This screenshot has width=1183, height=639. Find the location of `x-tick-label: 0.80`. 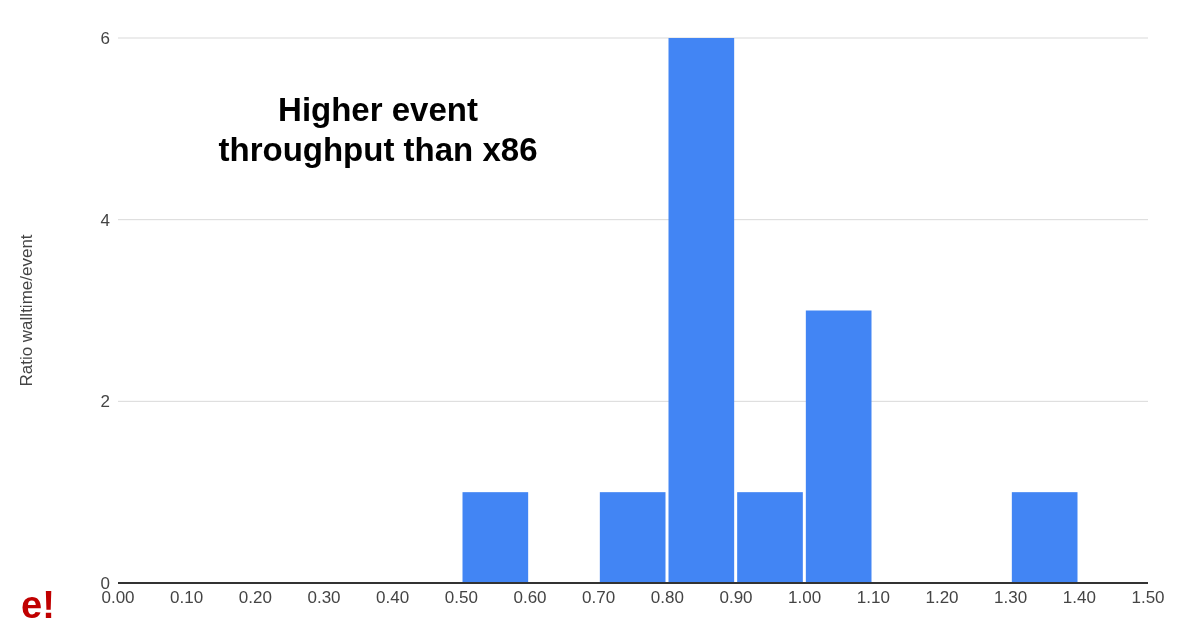

x-tick-label: 0.80 is located at coordinates (667, 598).